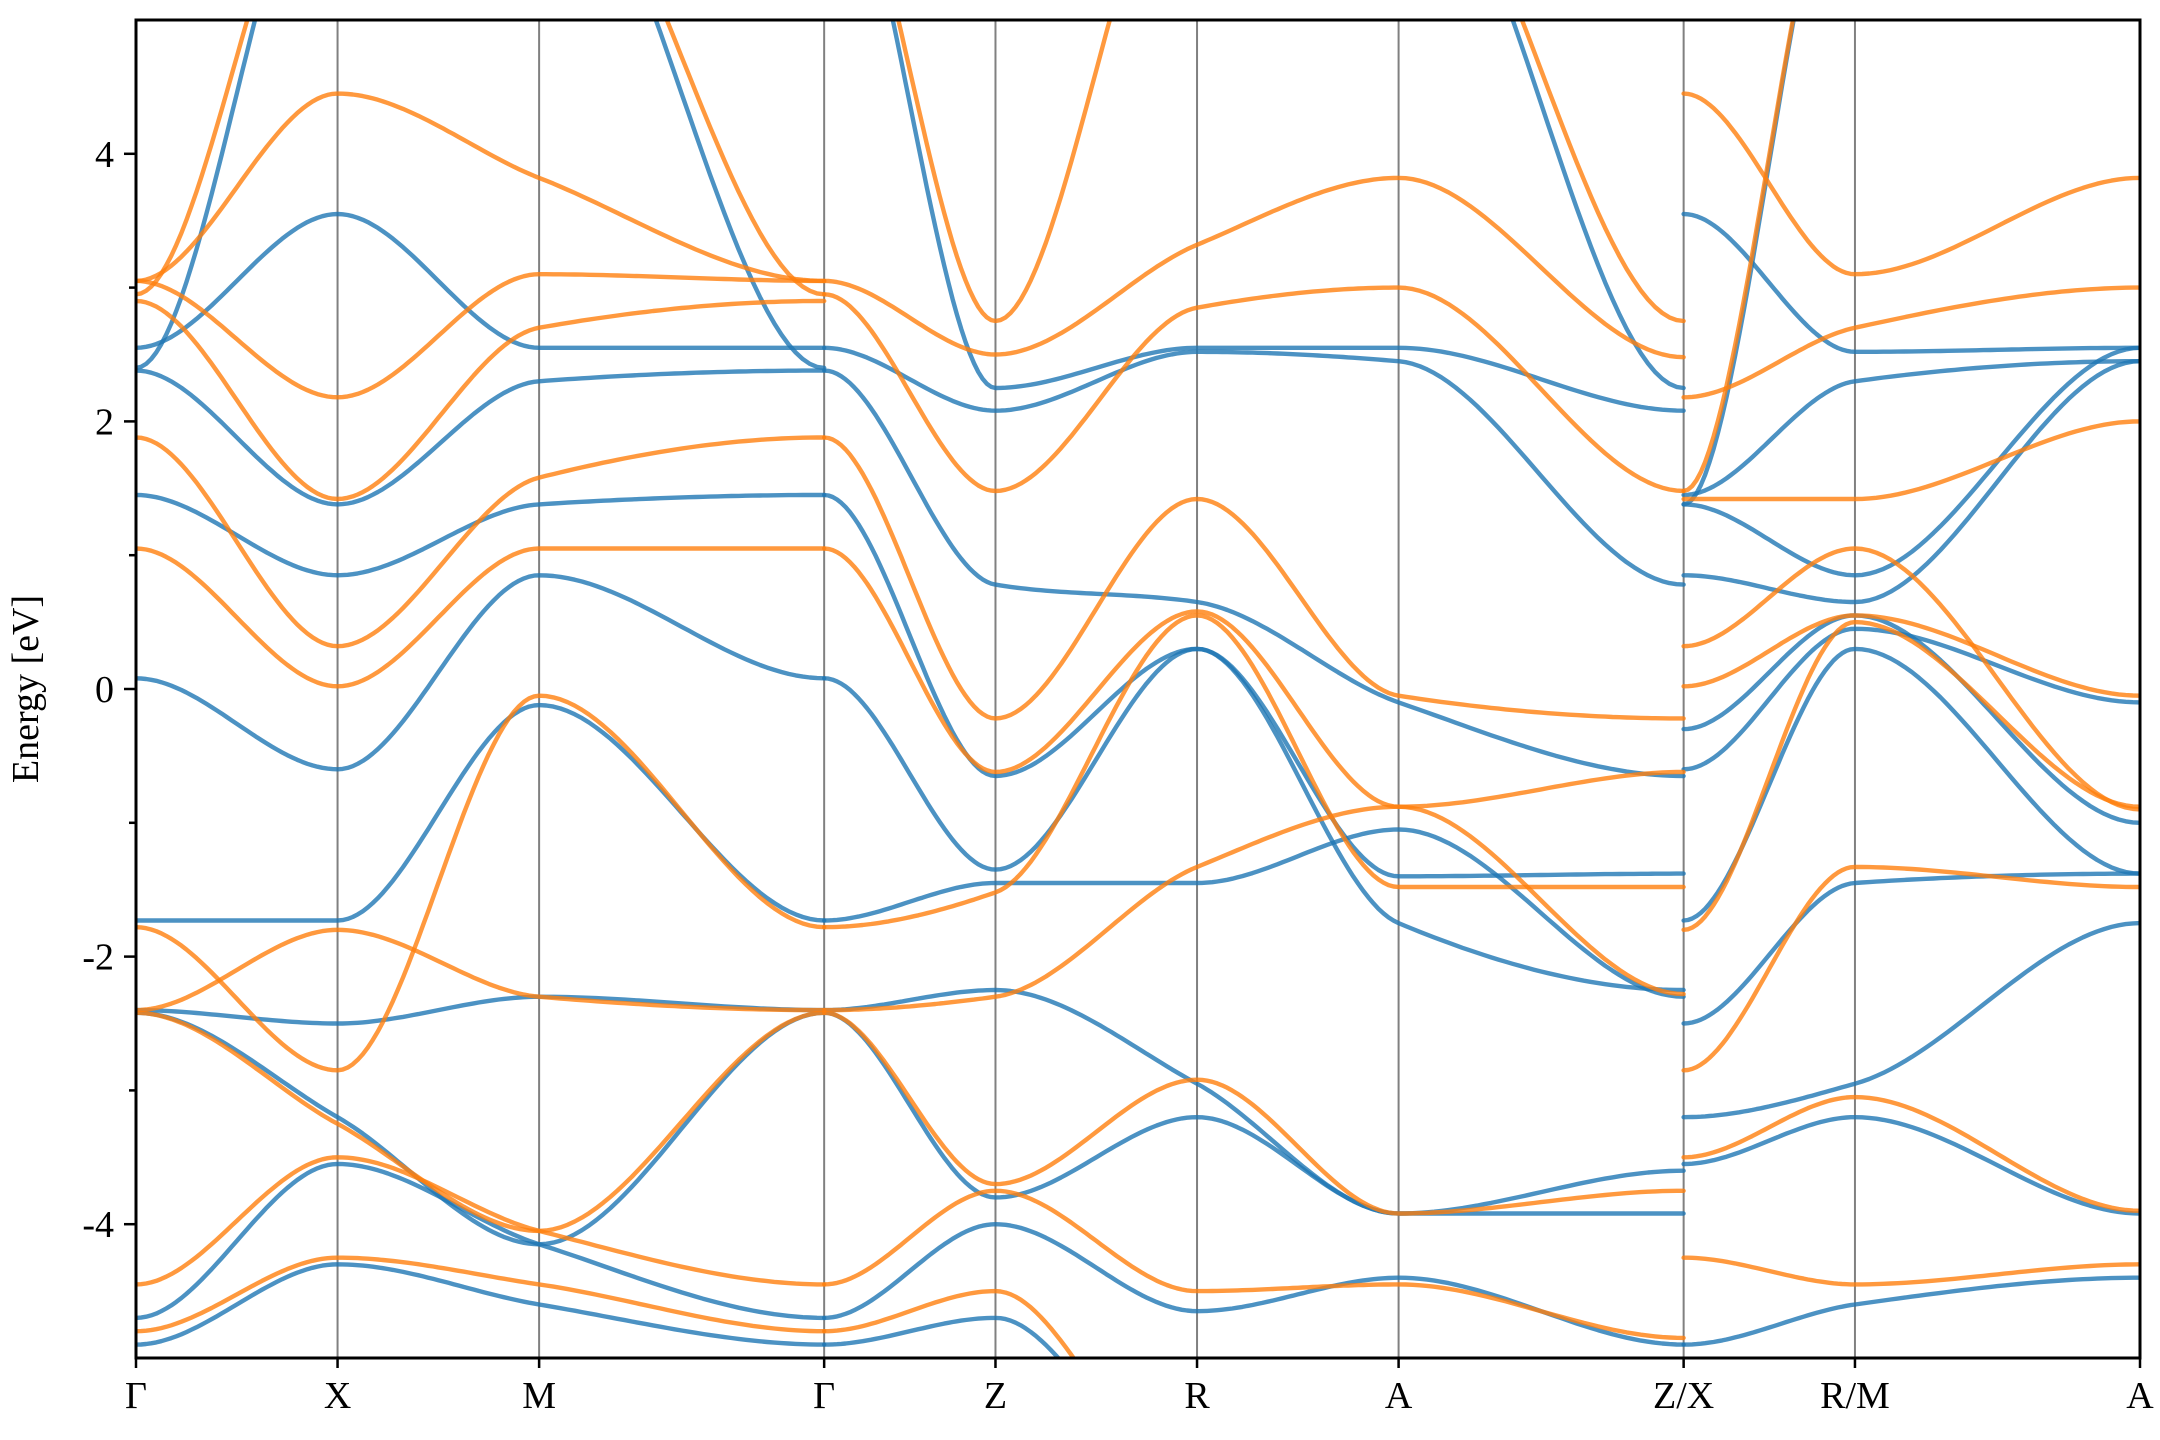 Image resolution: width=2160 pixels, height=1440 pixels. Describe the element at coordinates (1683, 1396) in the screenshot. I see `x-tick-label: Z/X` at that location.